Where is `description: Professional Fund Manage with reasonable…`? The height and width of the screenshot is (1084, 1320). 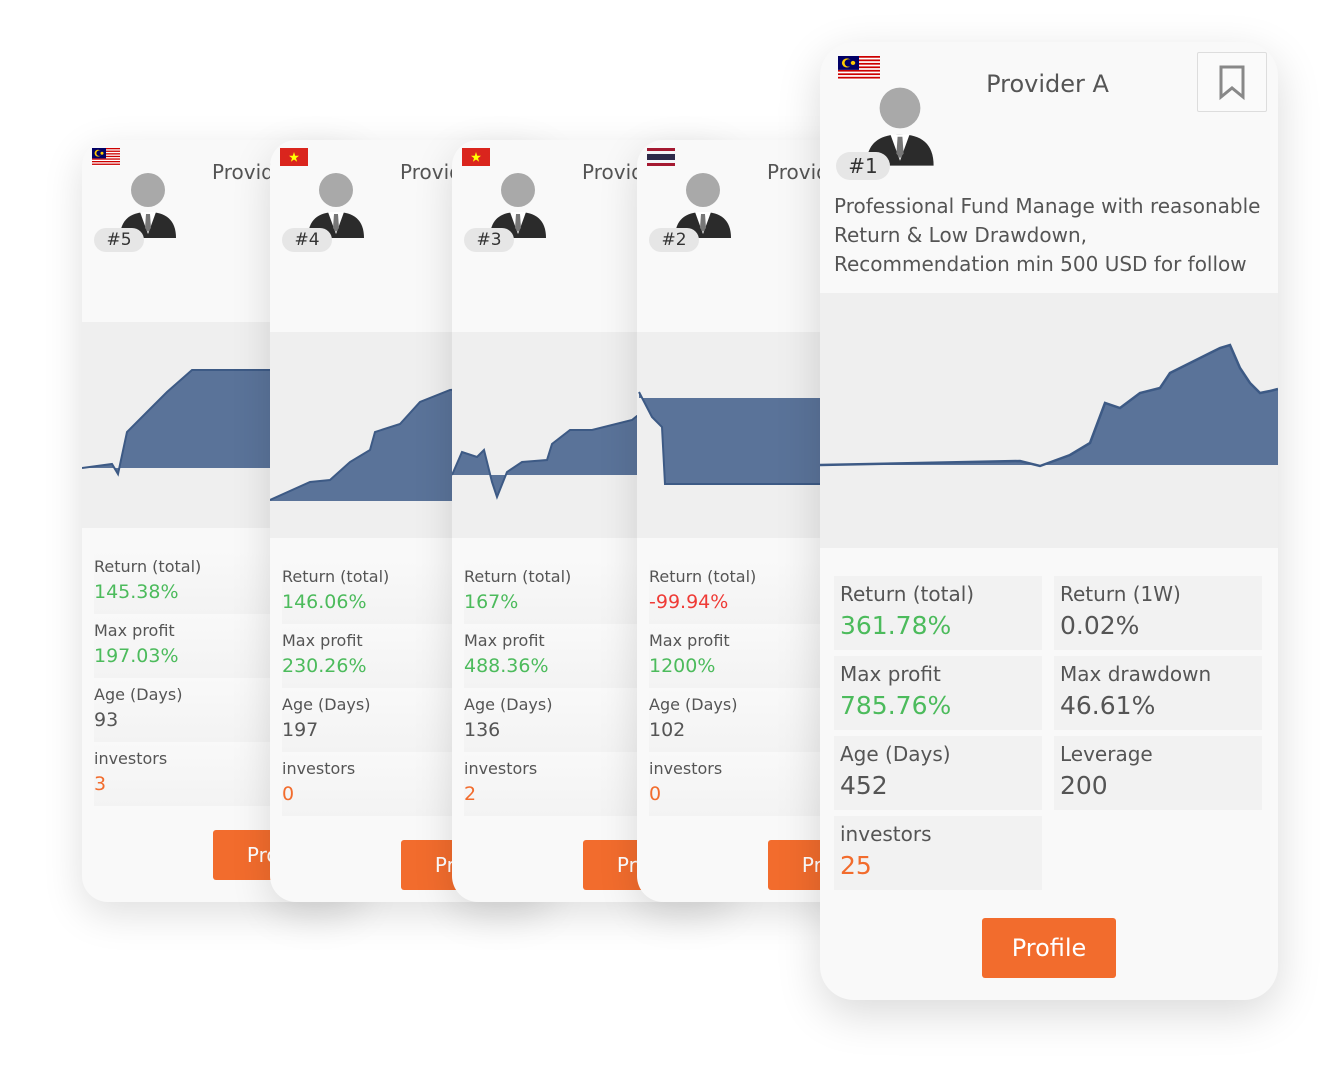 description: Professional Fund Manage with reasonable… is located at coordinates (1047, 235).